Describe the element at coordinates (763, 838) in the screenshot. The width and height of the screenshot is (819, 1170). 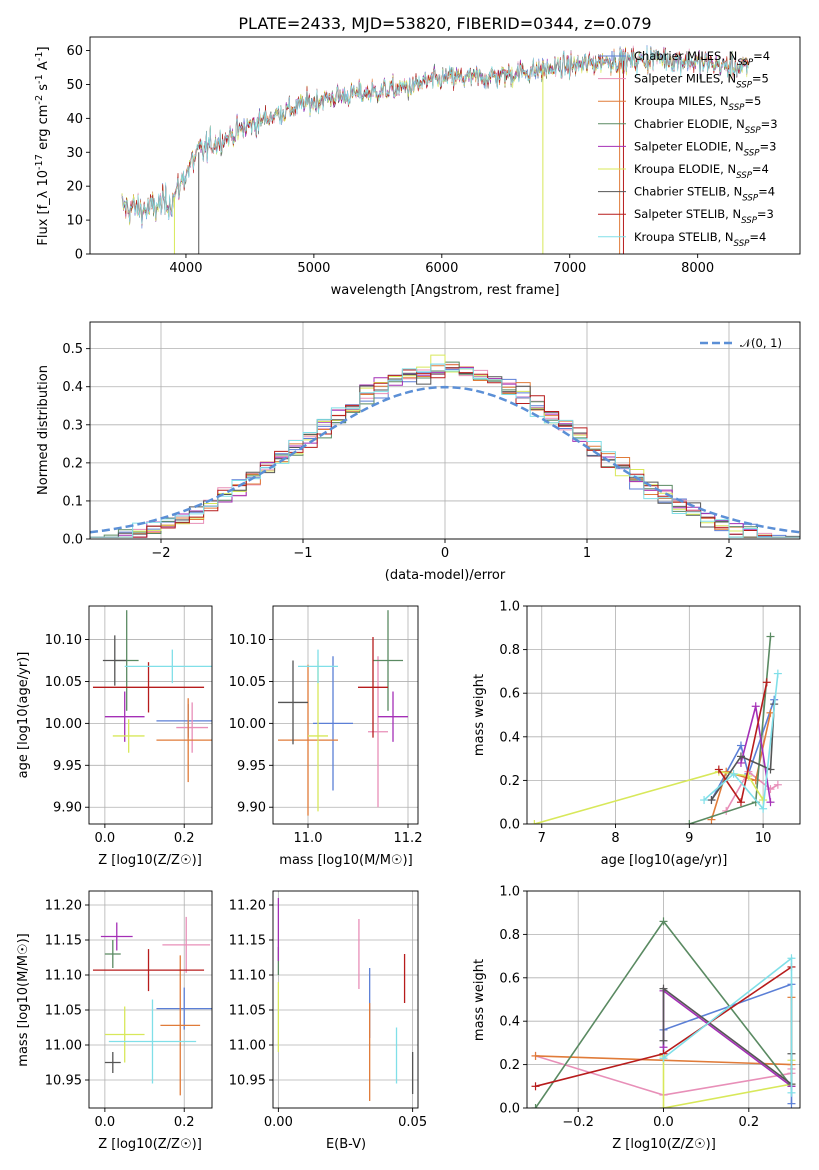
I see `x-tick-label: 10` at that location.